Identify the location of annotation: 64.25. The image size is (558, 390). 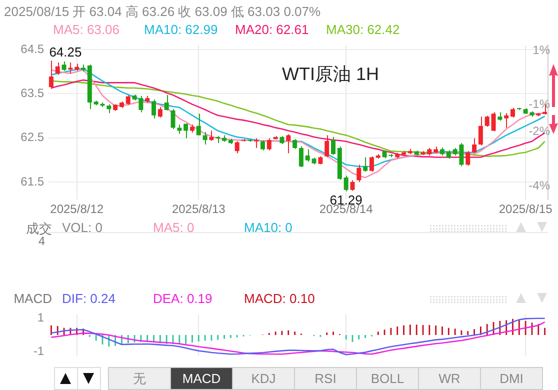
(65, 52).